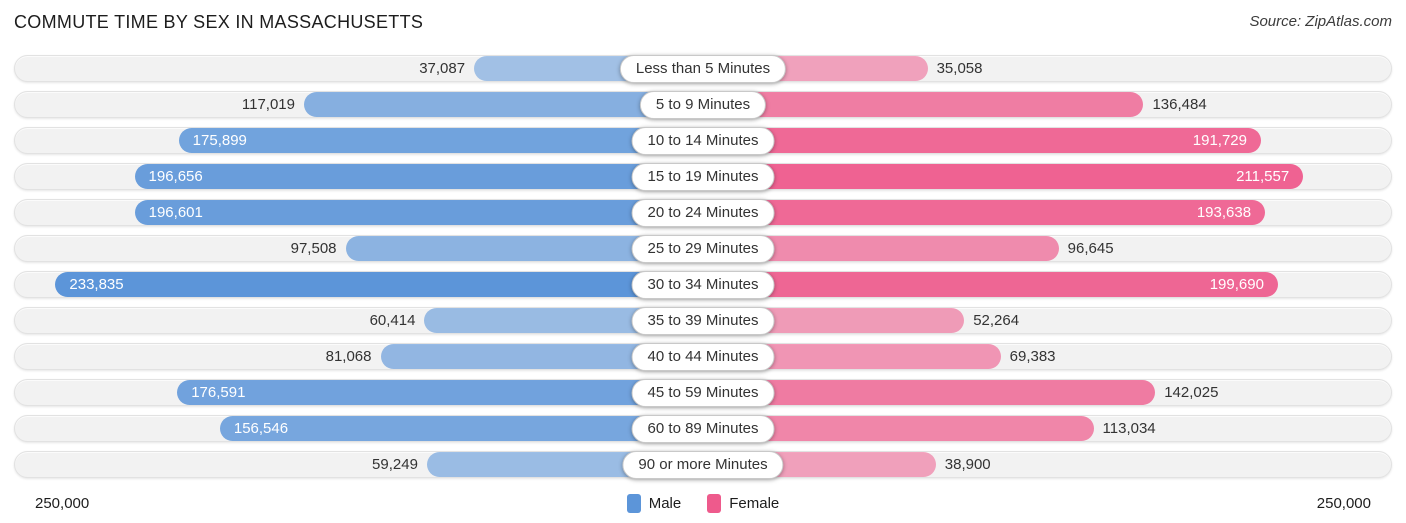 The height and width of the screenshot is (523, 1406). What do you see at coordinates (219, 22) in the screenshot?
I see `page-title: COMMUTE TIME BY SEX IN MASSACHUSETTS` at bounding box center [219, 22].